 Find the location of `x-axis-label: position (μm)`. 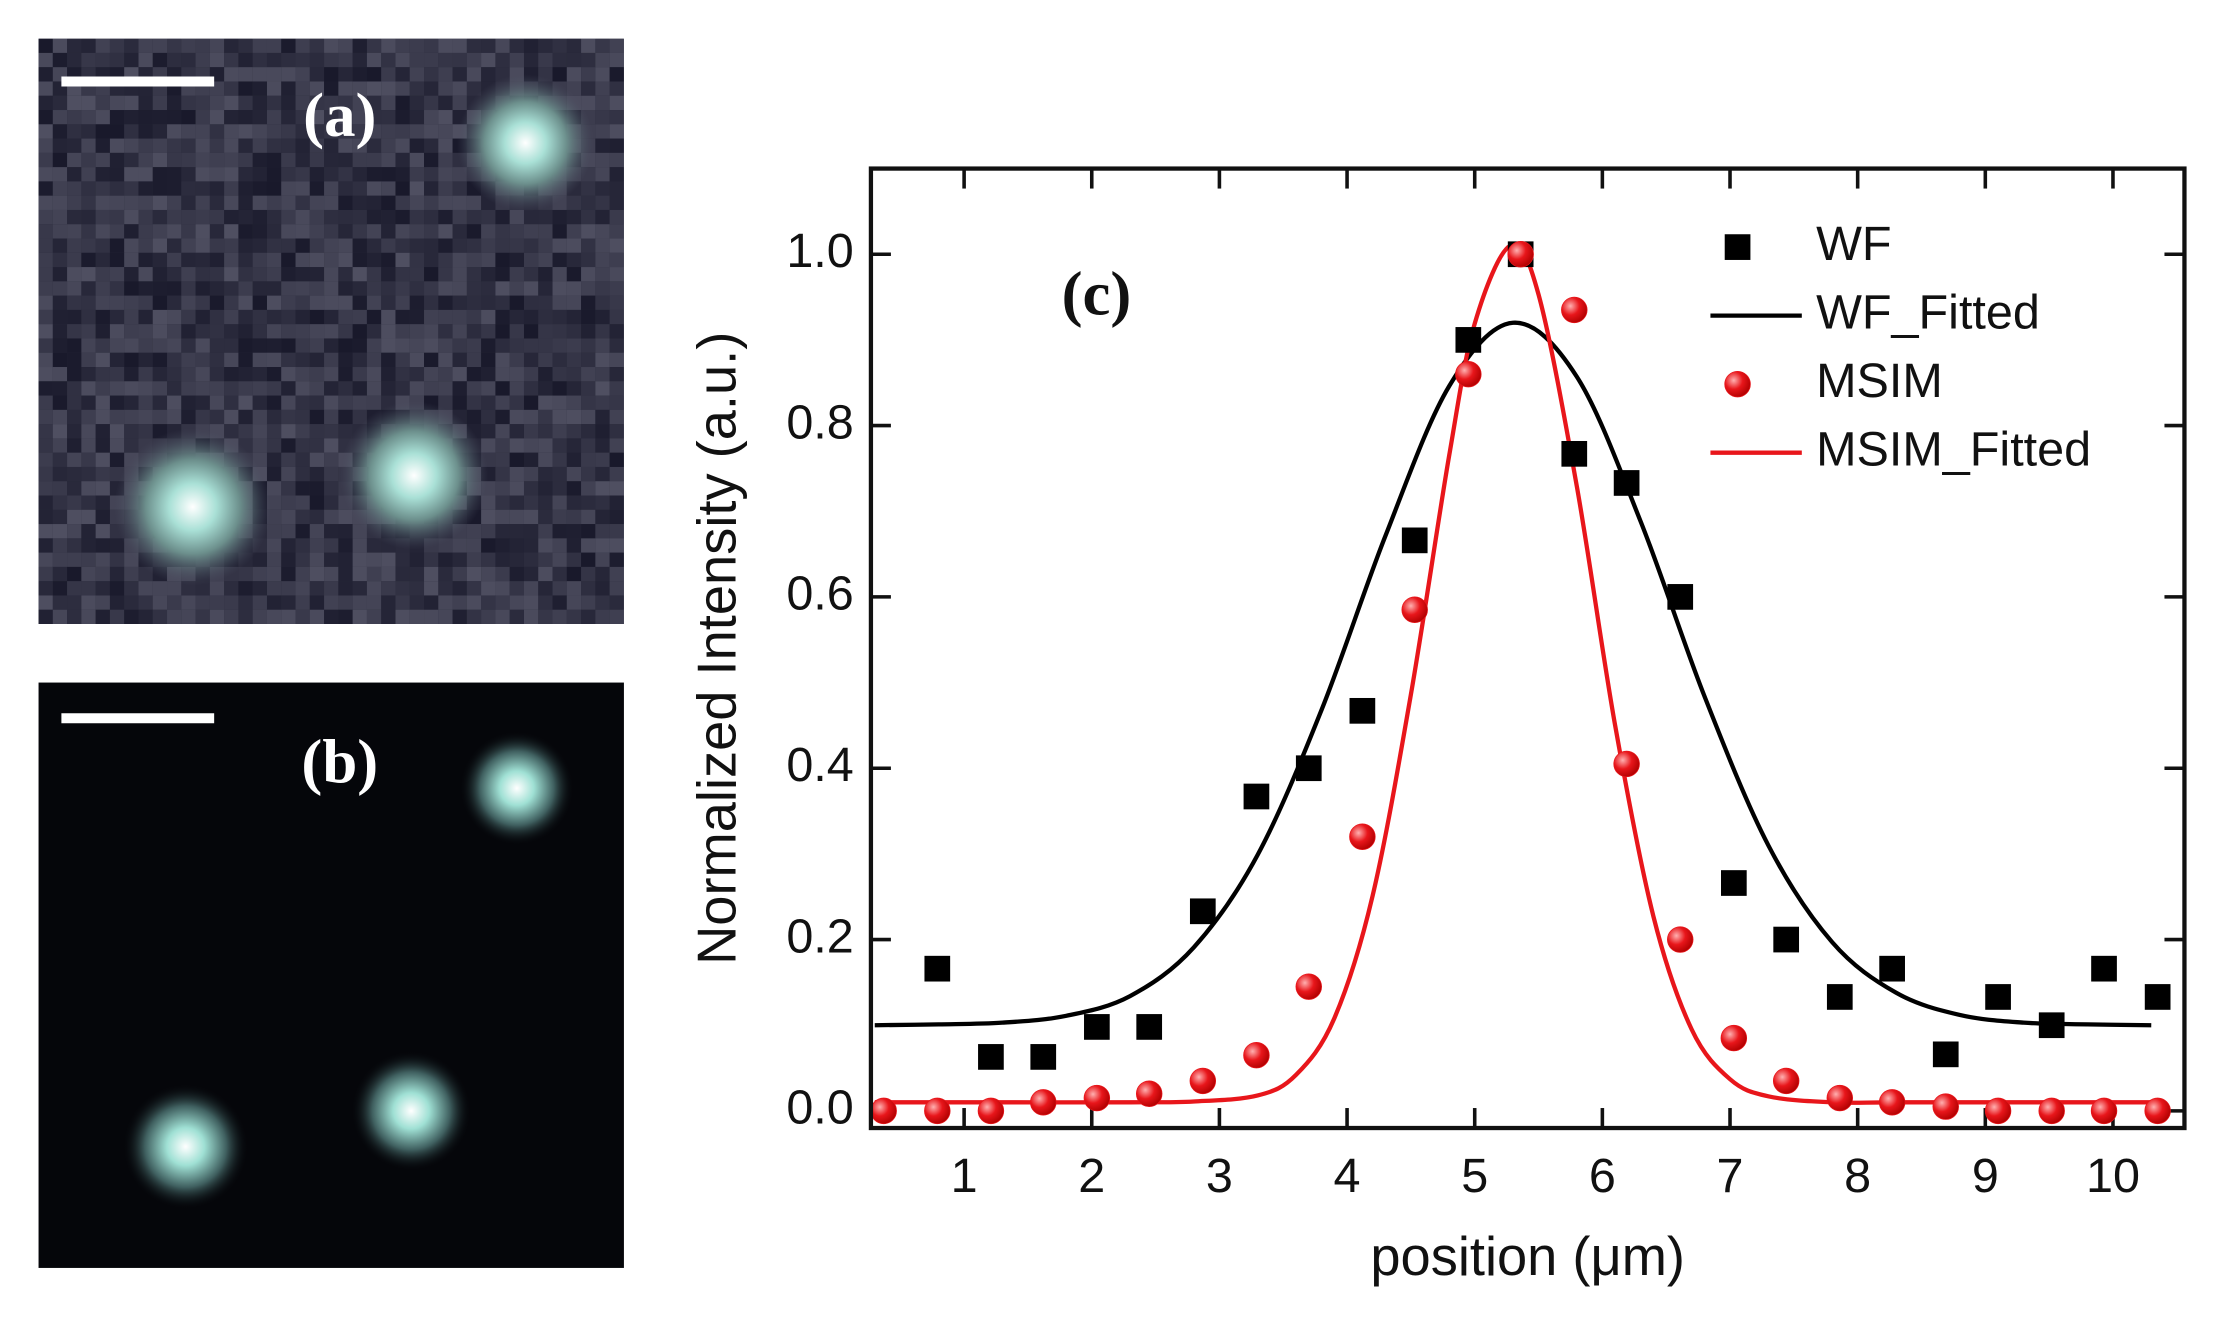

x-axis-label: position (μm) is located at coordinates (1527, 1257).